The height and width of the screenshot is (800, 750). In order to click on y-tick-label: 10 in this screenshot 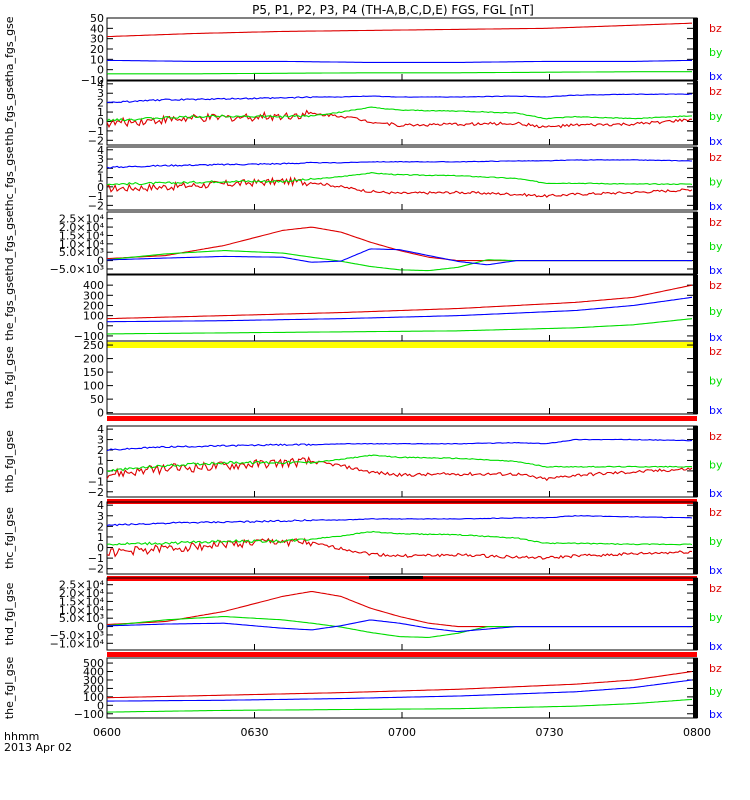, I will do `click(97, 59)`.